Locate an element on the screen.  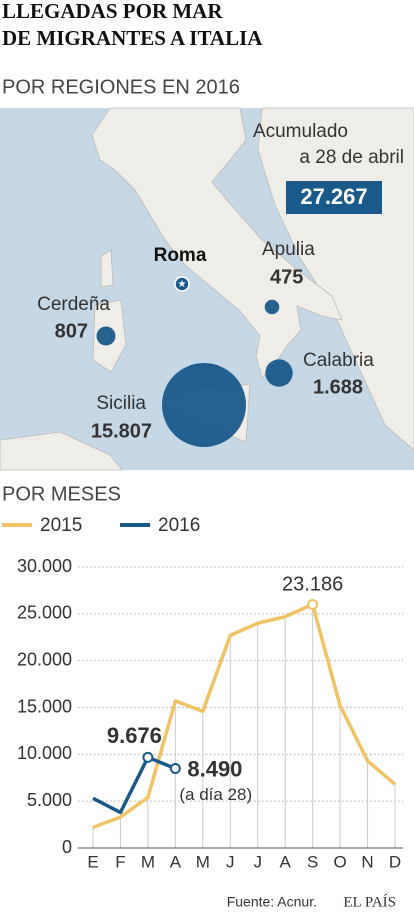
y-tick-label: 30.000 is located at coordinates (44, 566).